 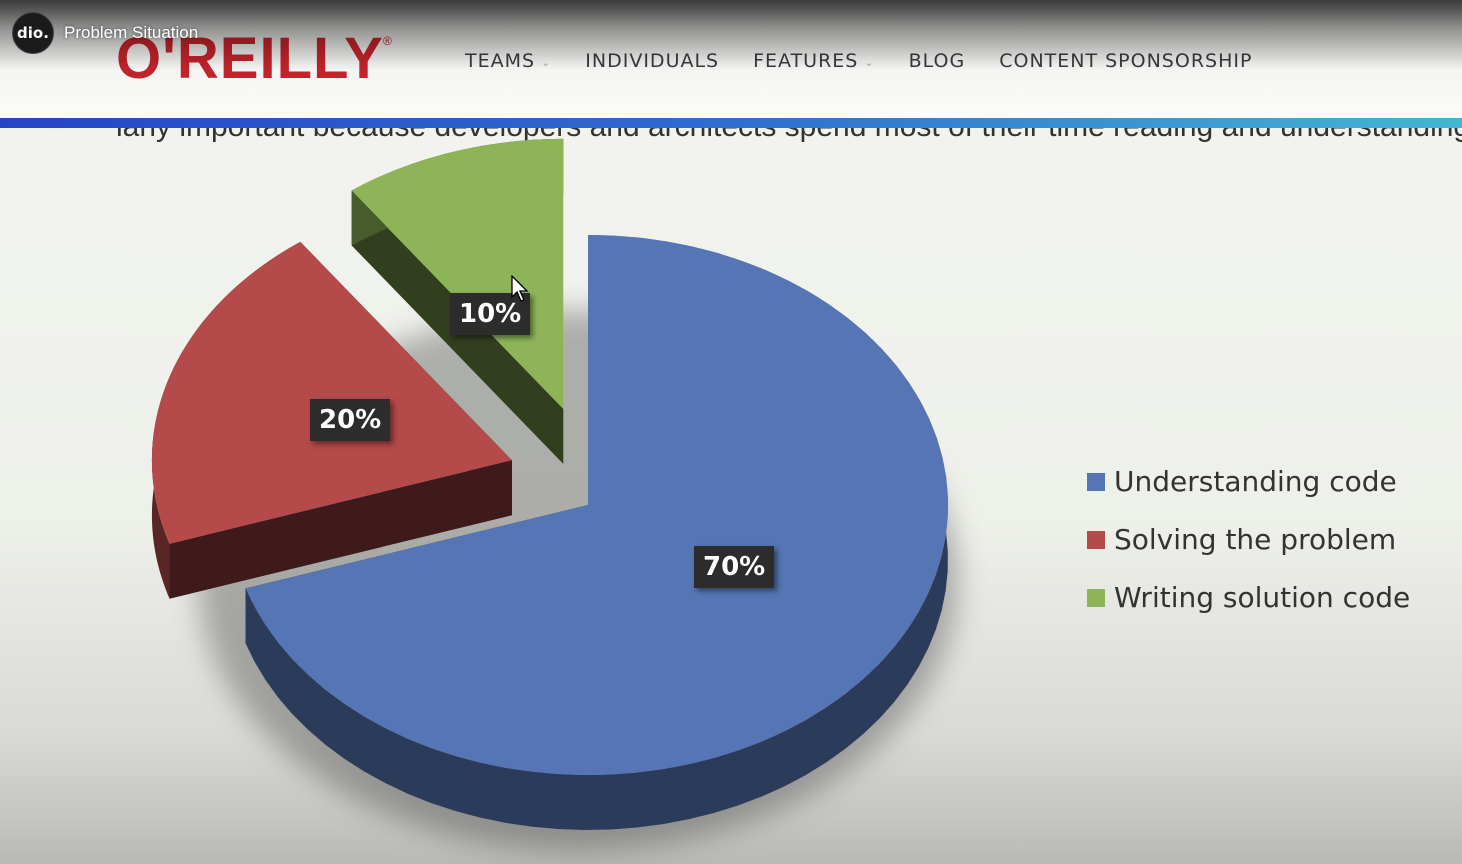 I want to click on legend-label: Solving the problem, so click(x=1255, y=539).